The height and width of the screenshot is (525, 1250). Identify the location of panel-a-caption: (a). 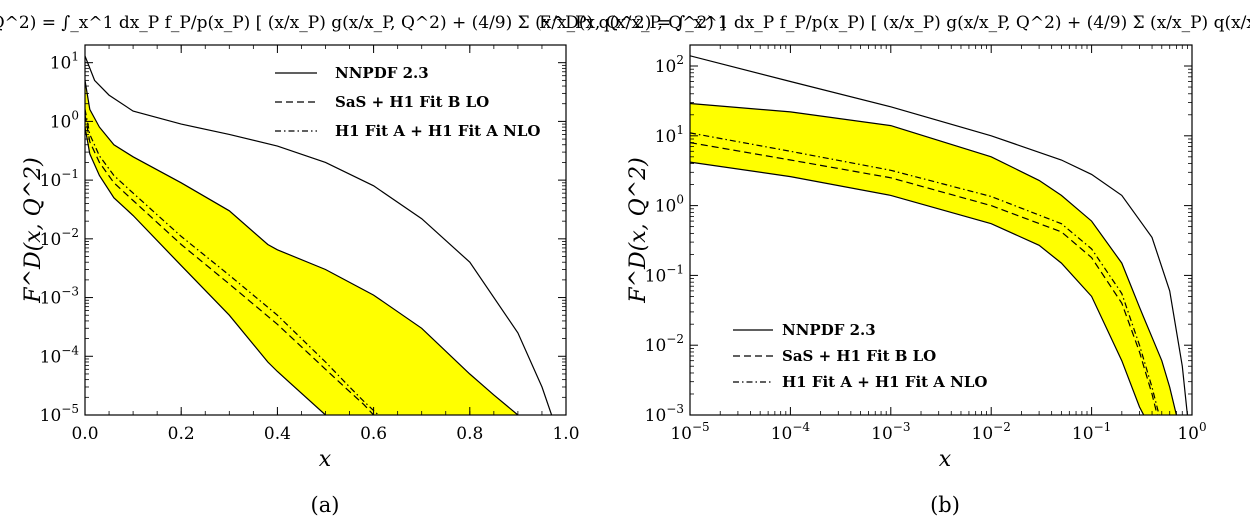
(325, 505).